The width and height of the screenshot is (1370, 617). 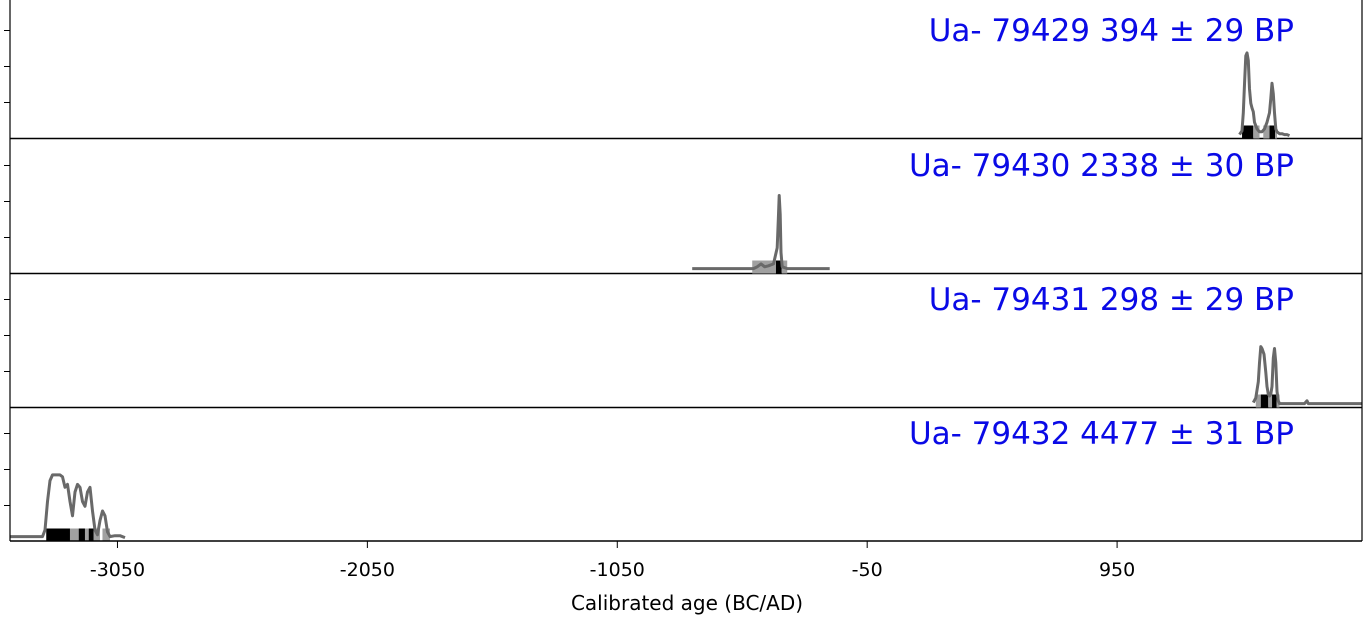 What do you see at coordinates (617, 570) in the screenshot?
I see `x-tick-label: -1050` at bounding box center [617, 570].